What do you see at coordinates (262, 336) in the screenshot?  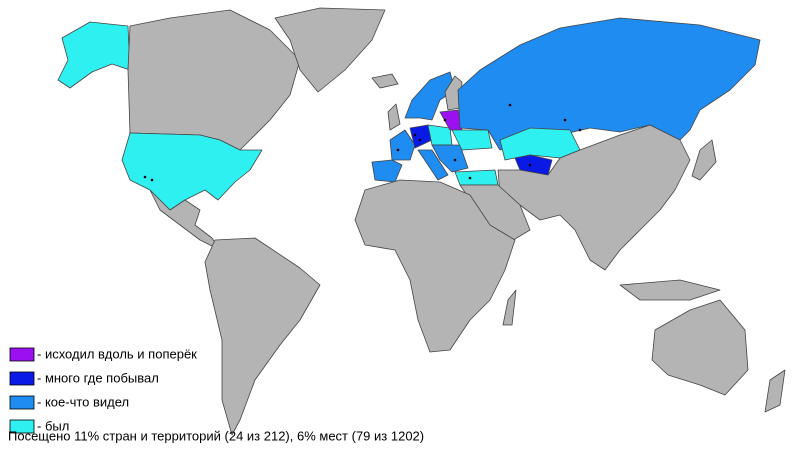 I see `south-america` at bounding box center [262, 336].